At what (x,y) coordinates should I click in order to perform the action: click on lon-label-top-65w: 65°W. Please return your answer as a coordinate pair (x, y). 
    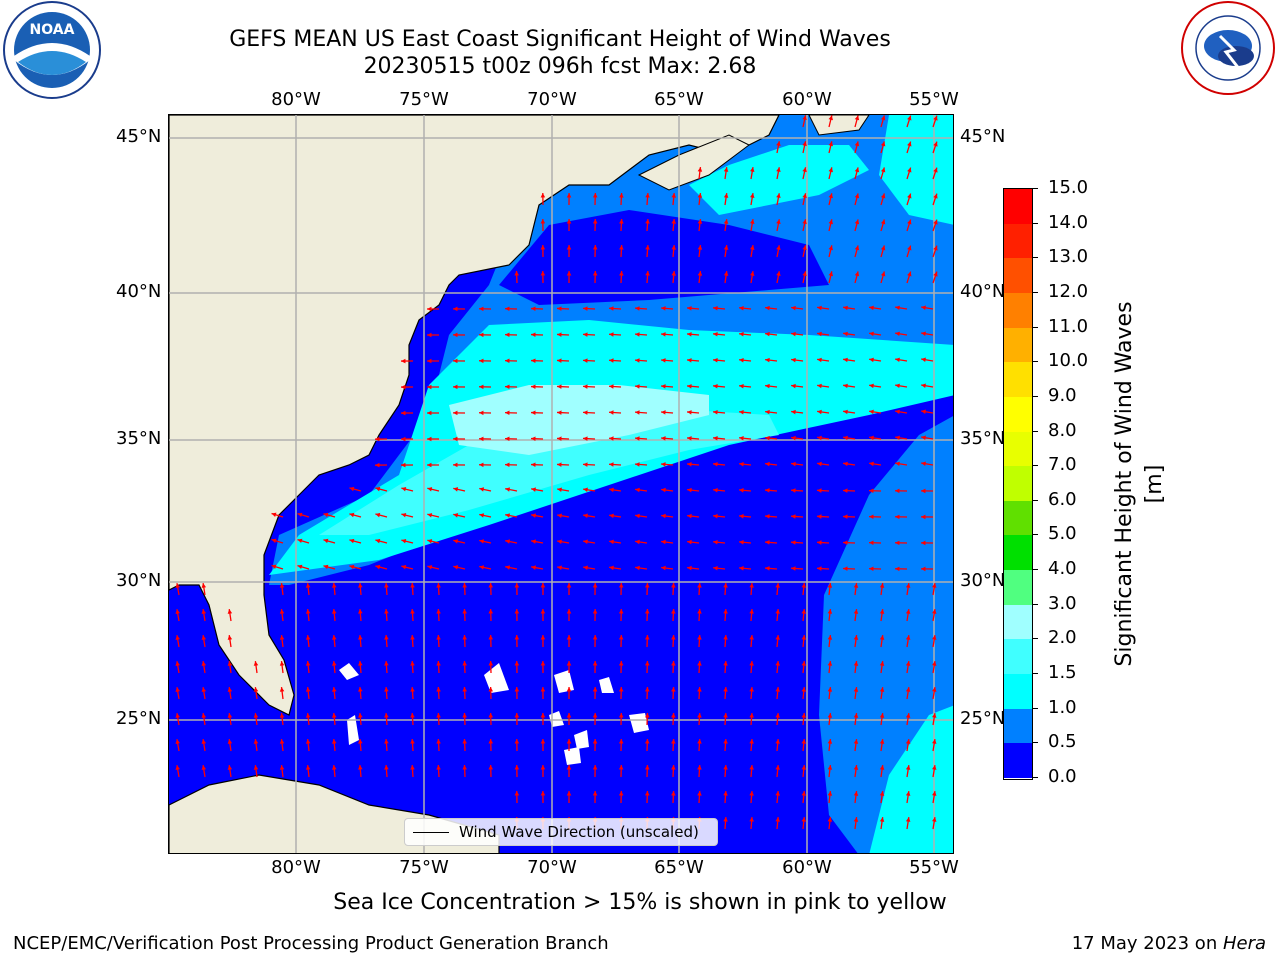
    Looking at the image, I should click on (679, 99).